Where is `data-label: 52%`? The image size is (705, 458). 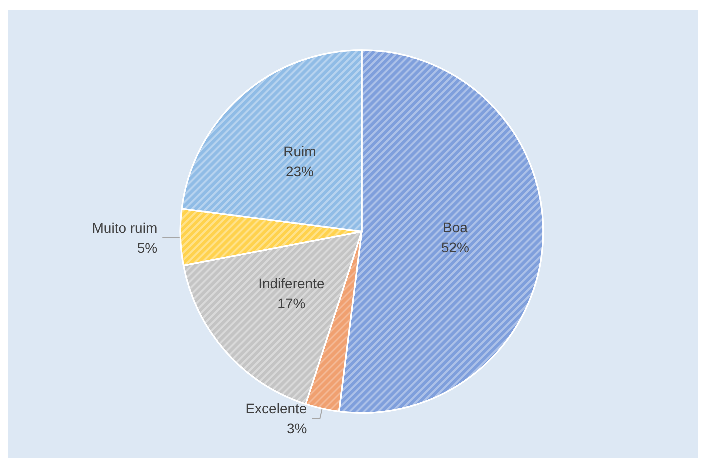 data-label: 52% is located at coordinates (455, 248).